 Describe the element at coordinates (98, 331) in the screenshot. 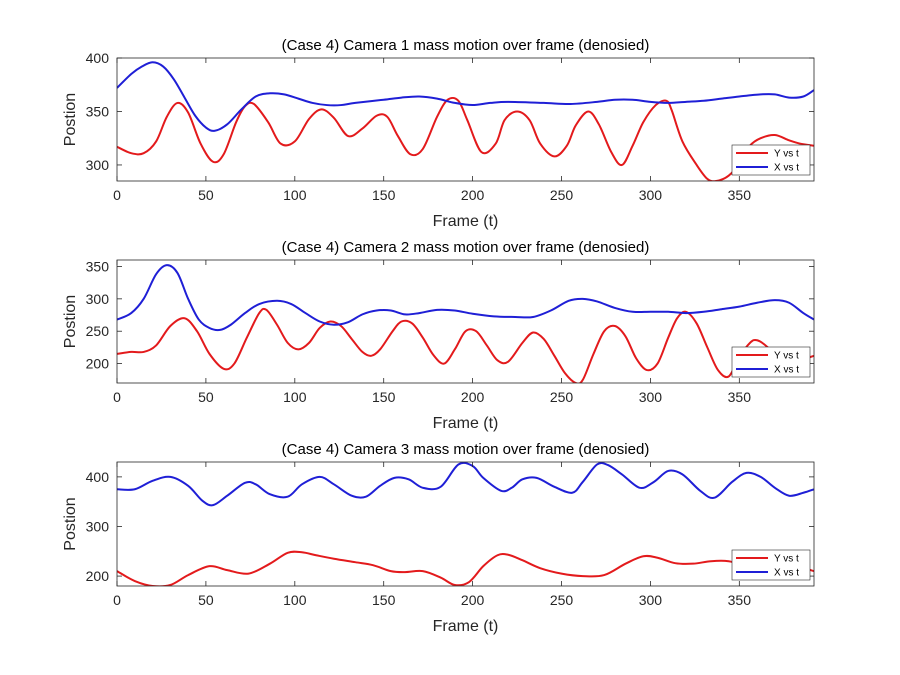

I see `y-tick-label: 250` at that location.